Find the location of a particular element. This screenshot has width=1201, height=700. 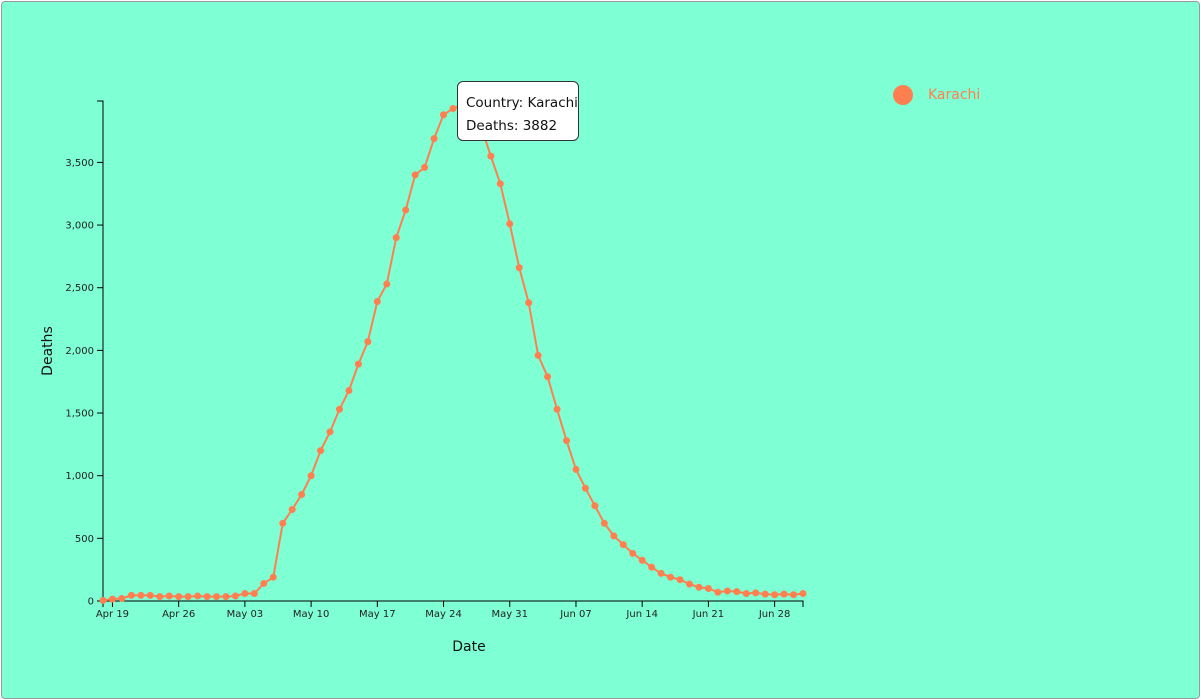

y-tick-label: 500 is located at coordinates (84, 539).